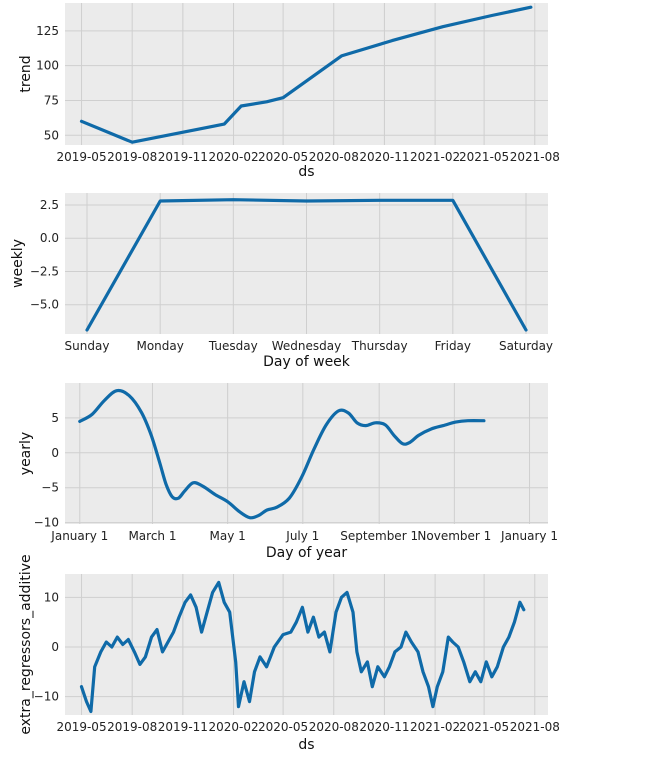 The image size is (648, 758). What do you see at coordinates (454, 536) in the screenshot?
I see `x-tick-label: November 1` at bounding box center [454, 536].